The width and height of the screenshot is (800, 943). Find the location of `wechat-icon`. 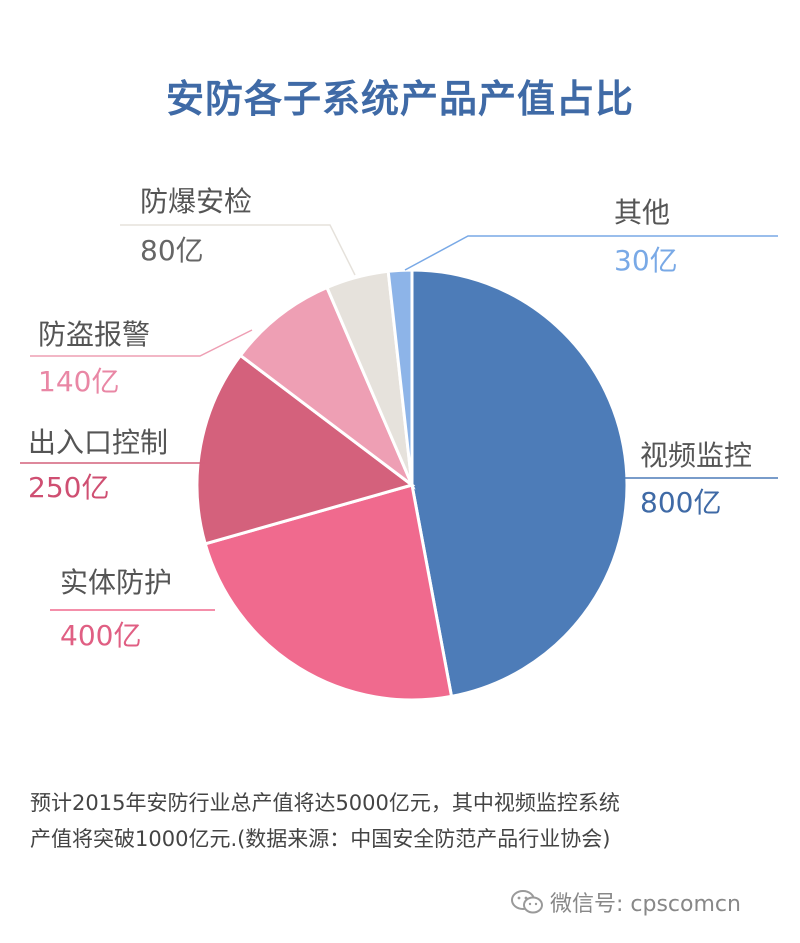

wechat-icon is located at coordinates (527, 902).